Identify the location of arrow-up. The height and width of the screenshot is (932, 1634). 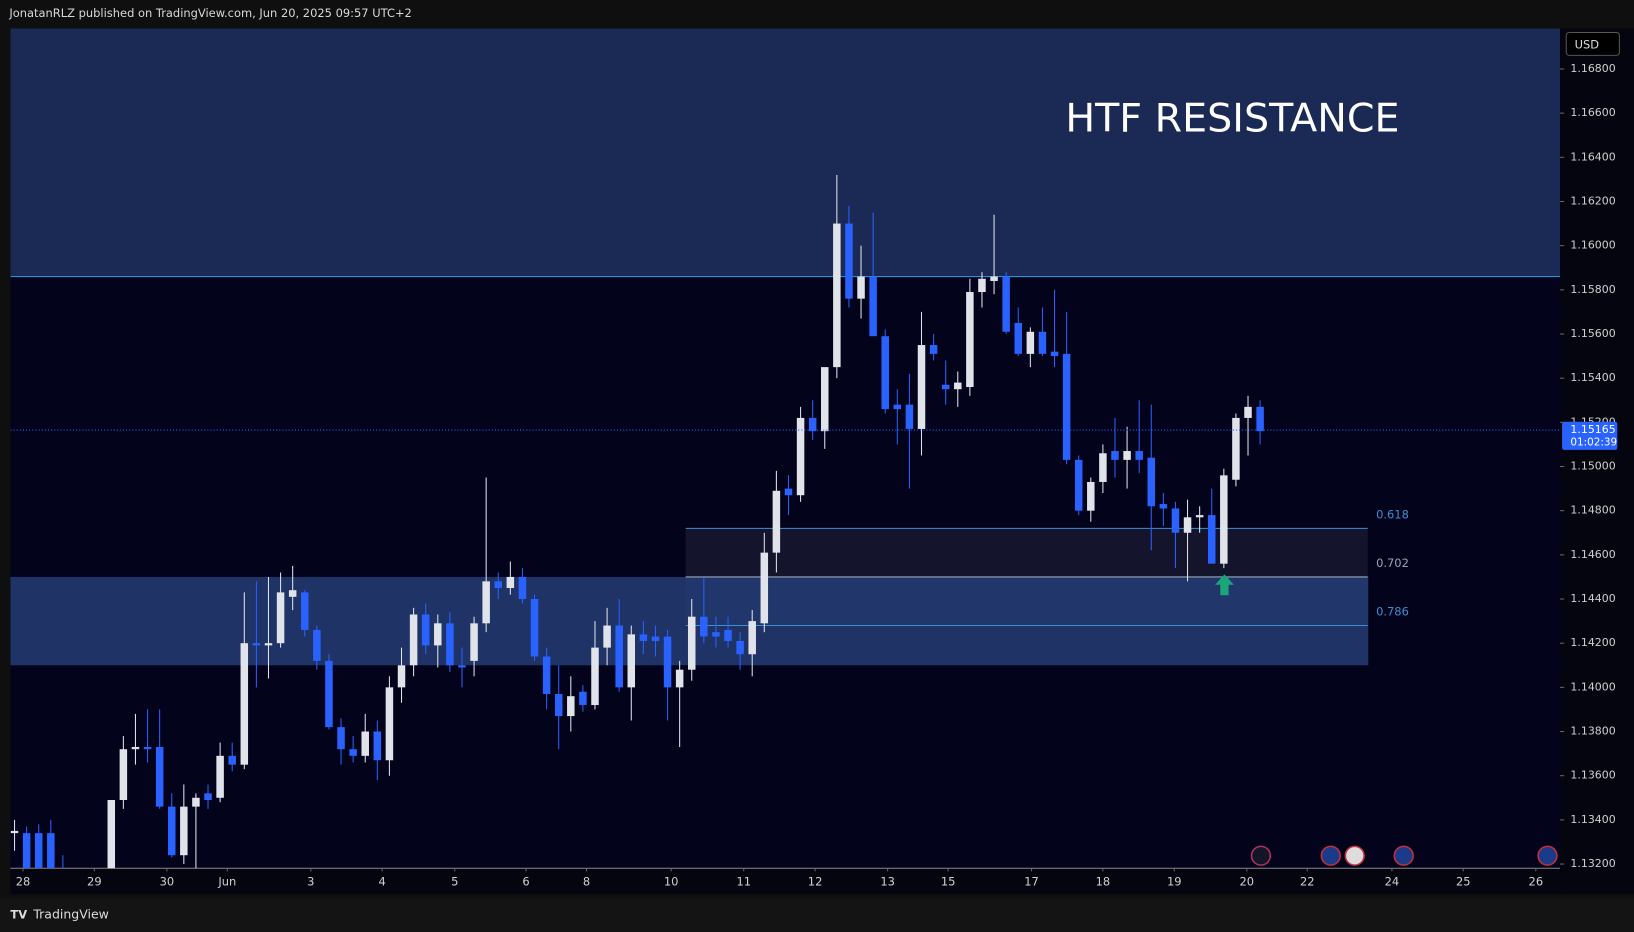
(1224, 585).